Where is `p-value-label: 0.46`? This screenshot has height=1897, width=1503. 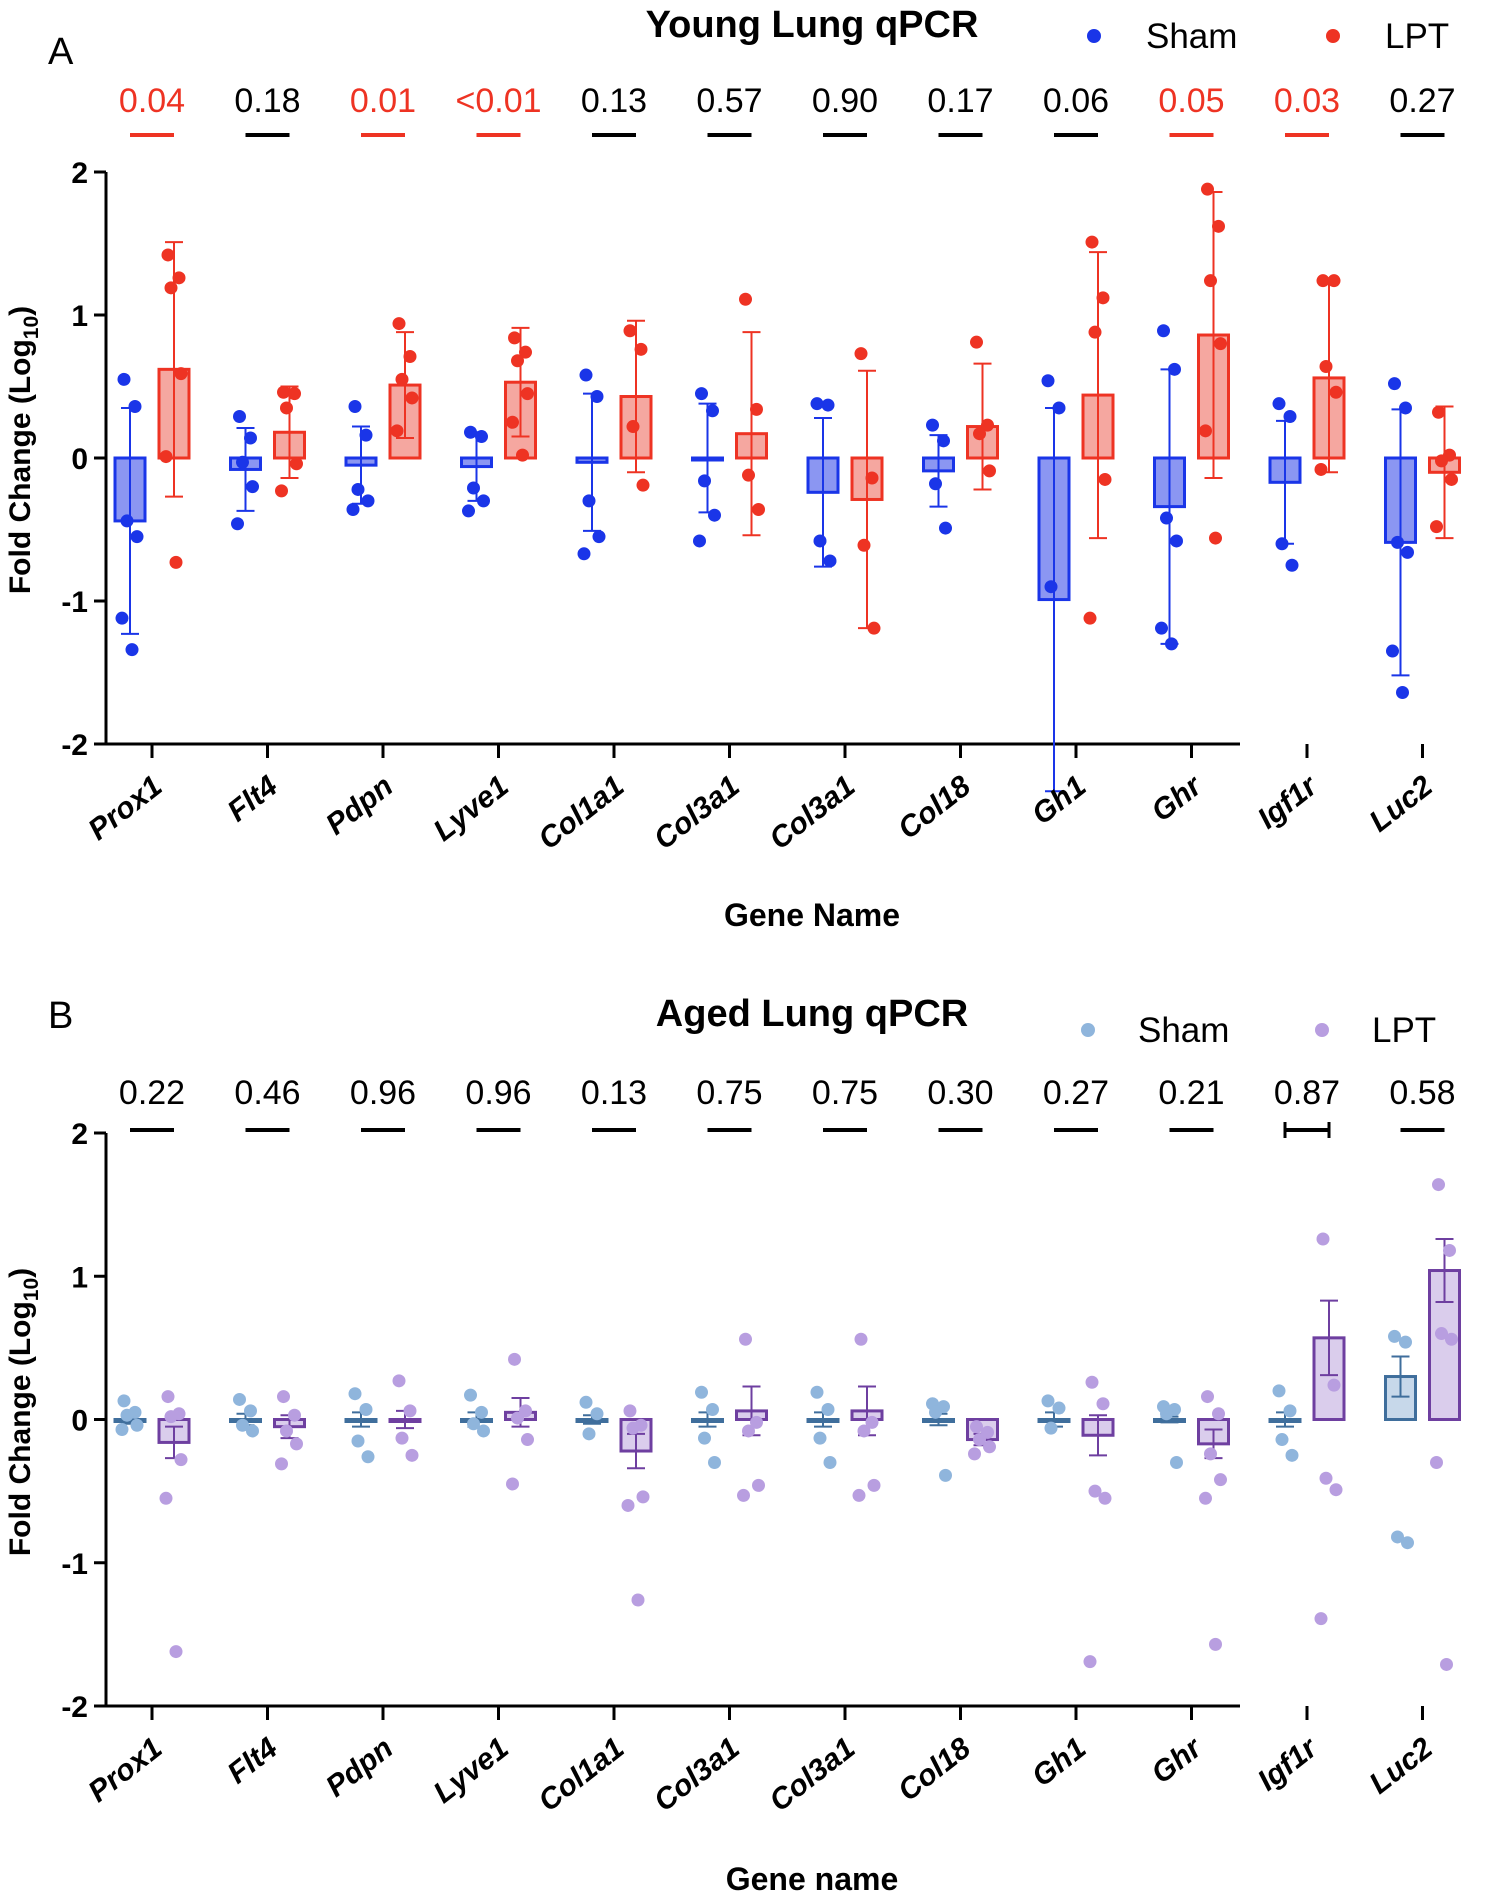 p-value-label: 0.46 is located at coordinates (267, 1093).